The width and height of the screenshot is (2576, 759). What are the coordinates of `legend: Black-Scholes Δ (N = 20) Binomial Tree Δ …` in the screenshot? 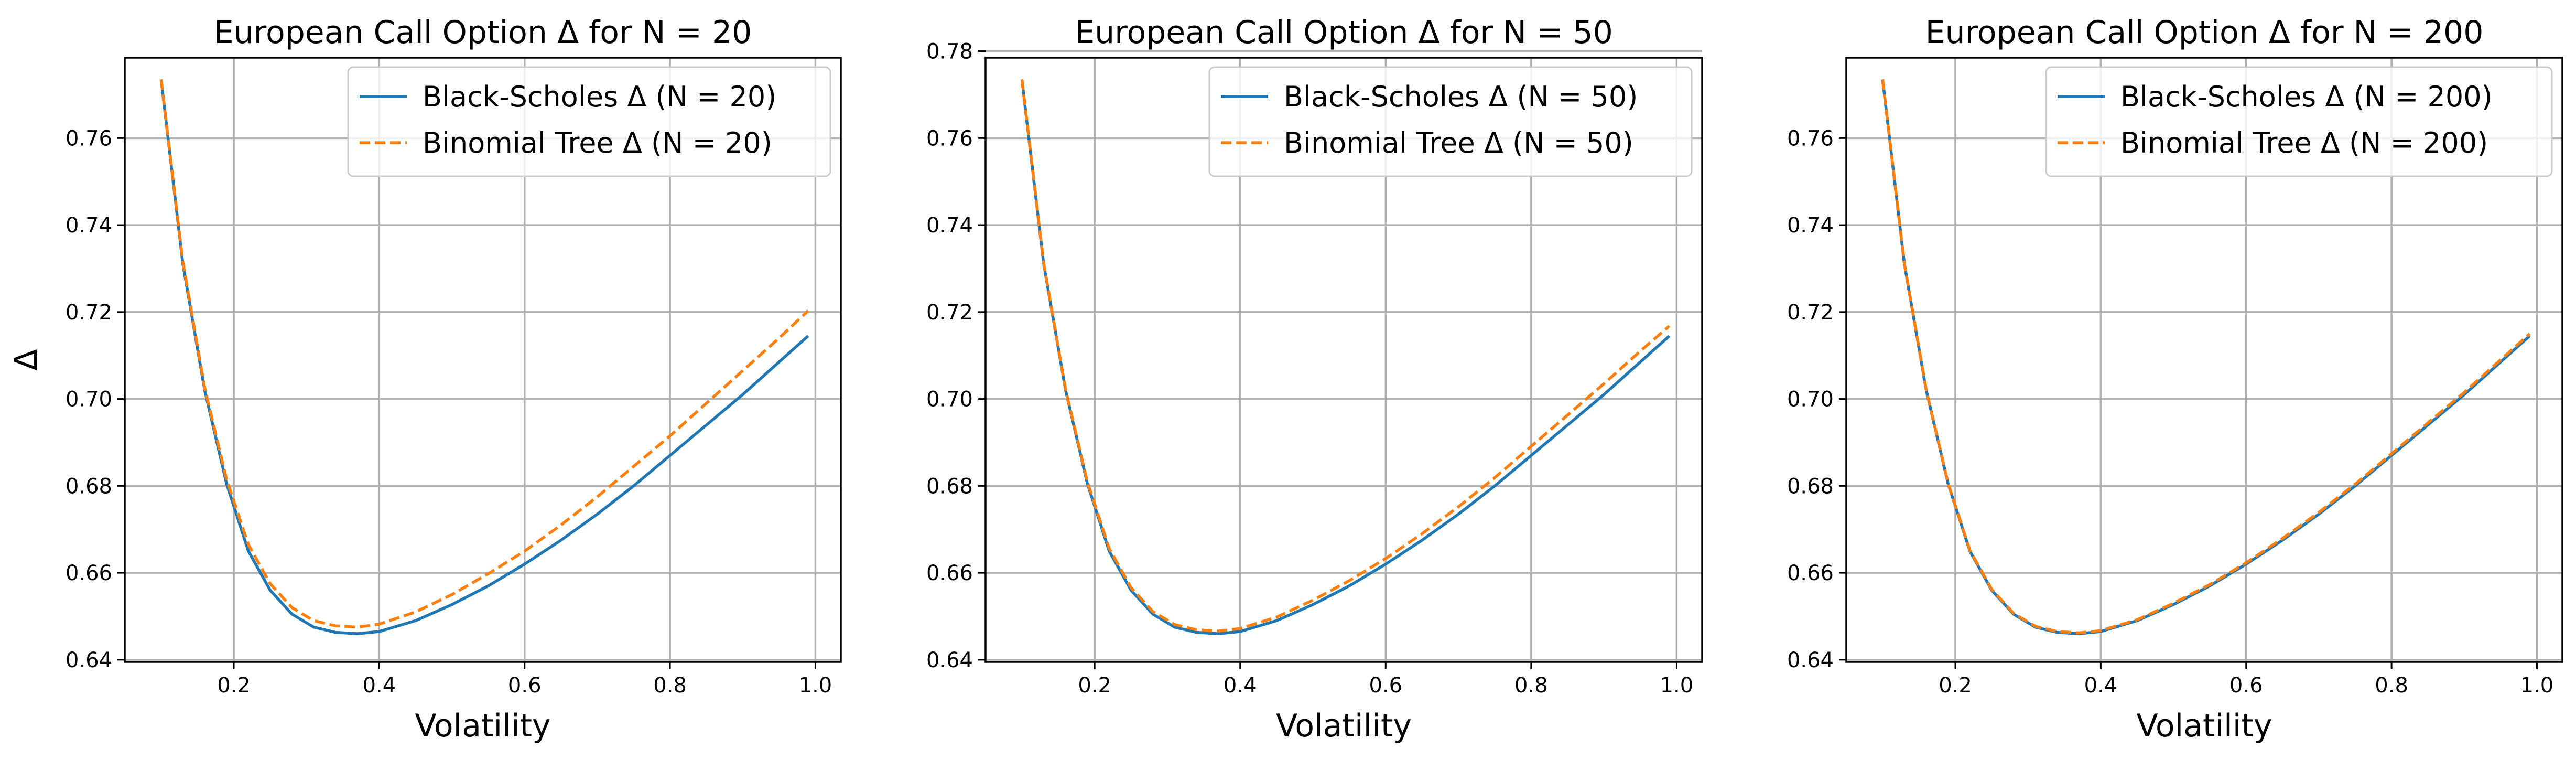 It's located at (589, 121).